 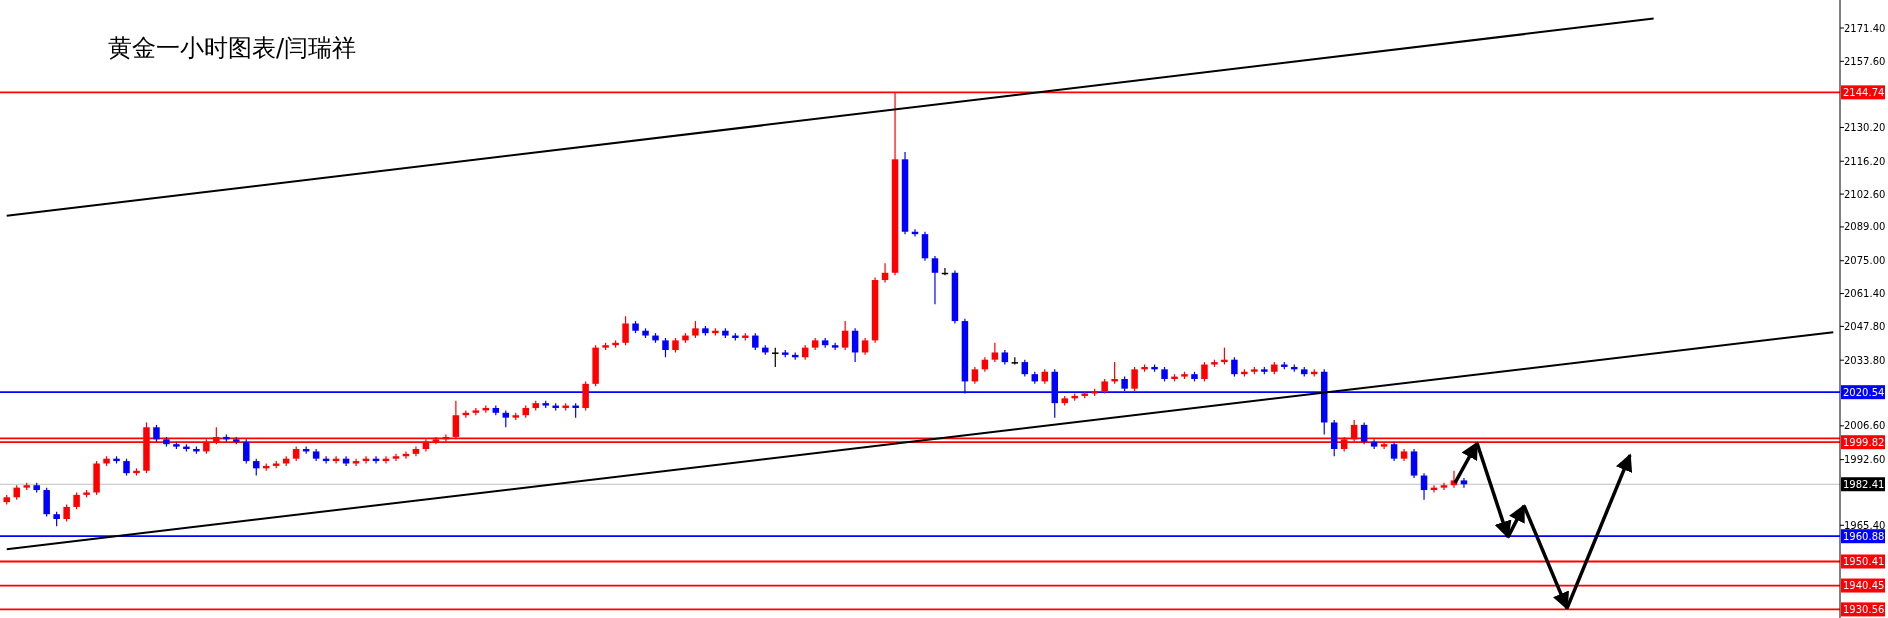 What do you see at coordinates (1864, 392) in the screenshot?
I see `ref-line-label: 2020.54` at bounding box center [1864, 392].